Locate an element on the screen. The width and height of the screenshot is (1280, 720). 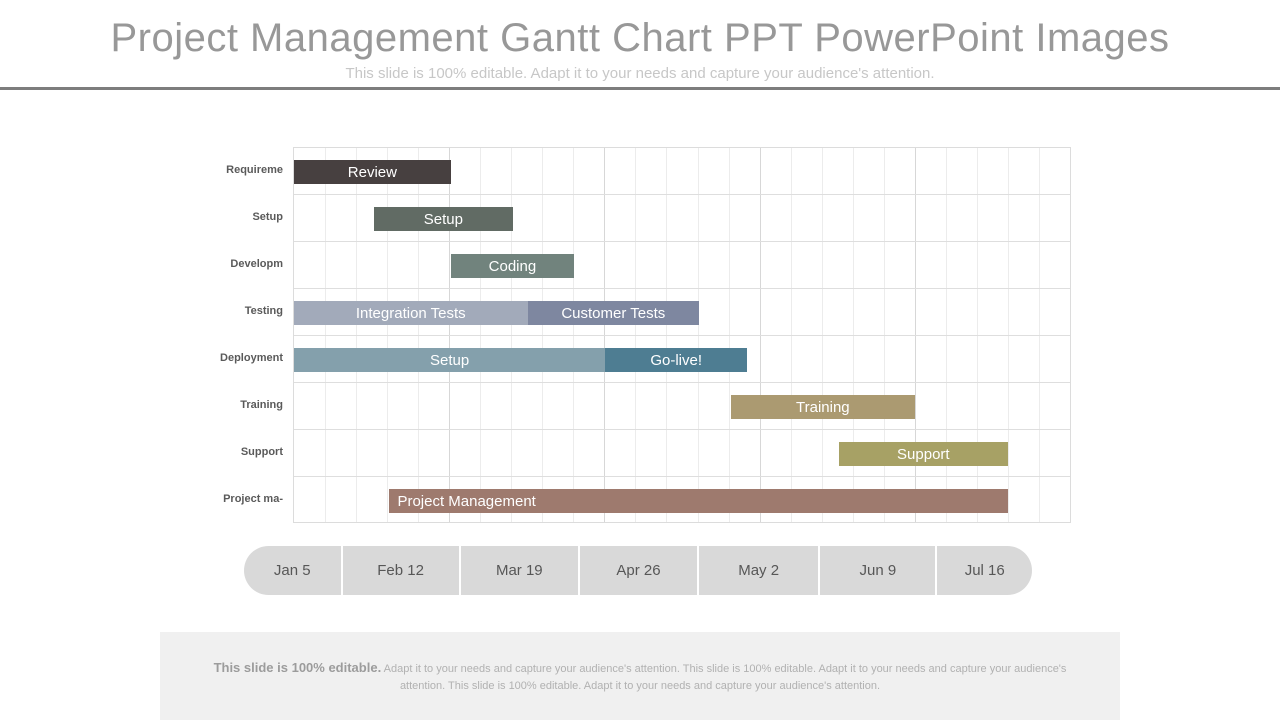
timeline-label: May 2 is located at coordinates (759, 570).